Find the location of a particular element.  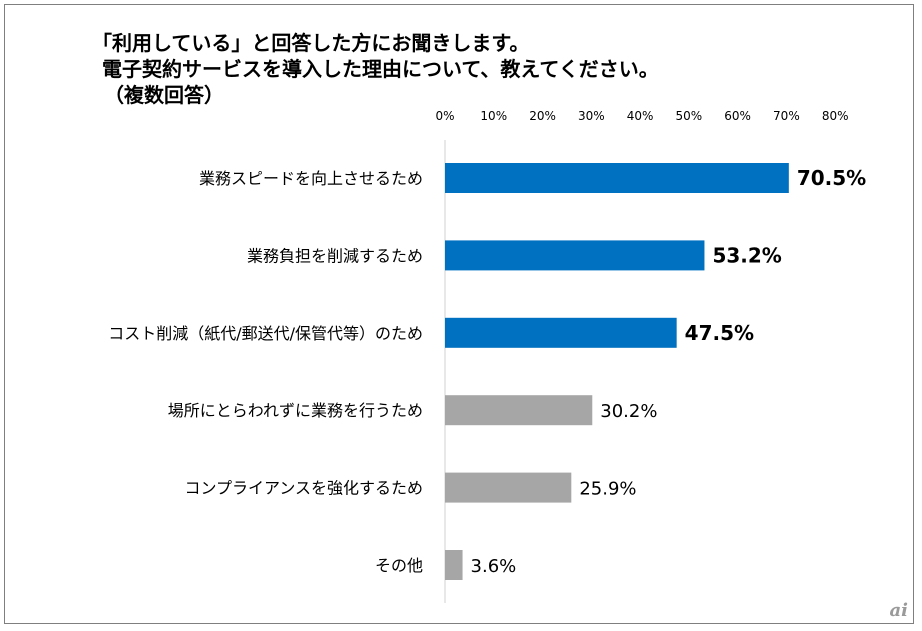

x-tick-label-4: 40% is located at coordinates (640, 116).